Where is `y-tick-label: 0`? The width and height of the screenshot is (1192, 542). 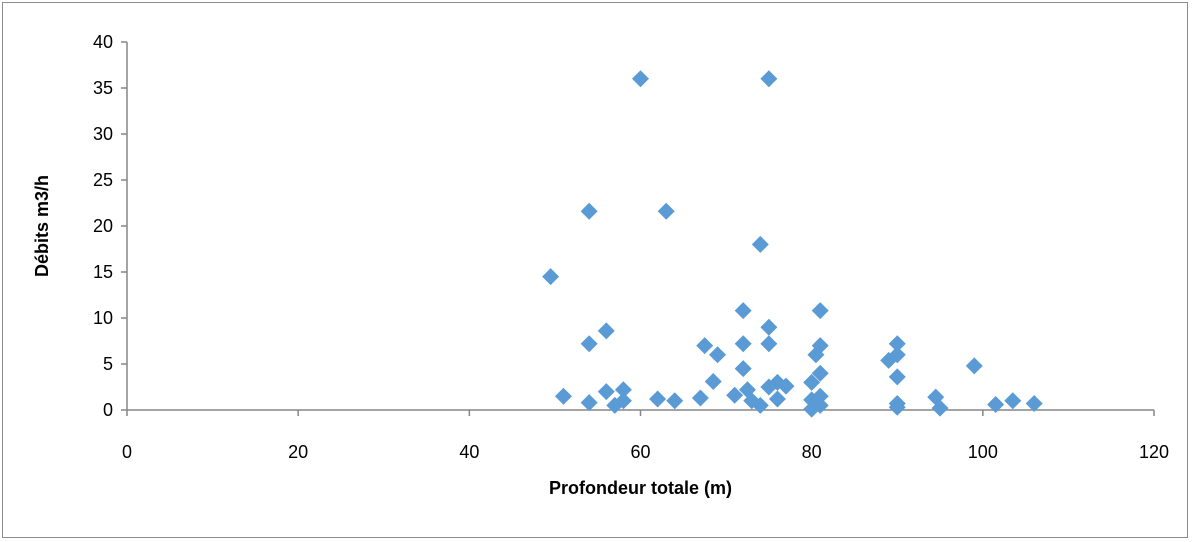
y-tick-label: 0 is located at coordinates (108, 410).